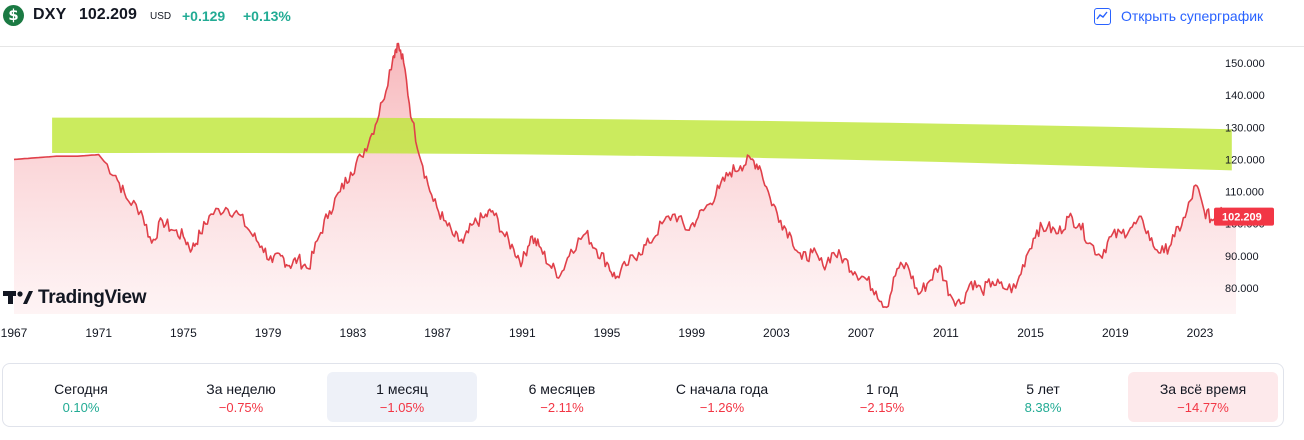  I want to click on tradingview-wordmark: TradingView, so click(92, 297).